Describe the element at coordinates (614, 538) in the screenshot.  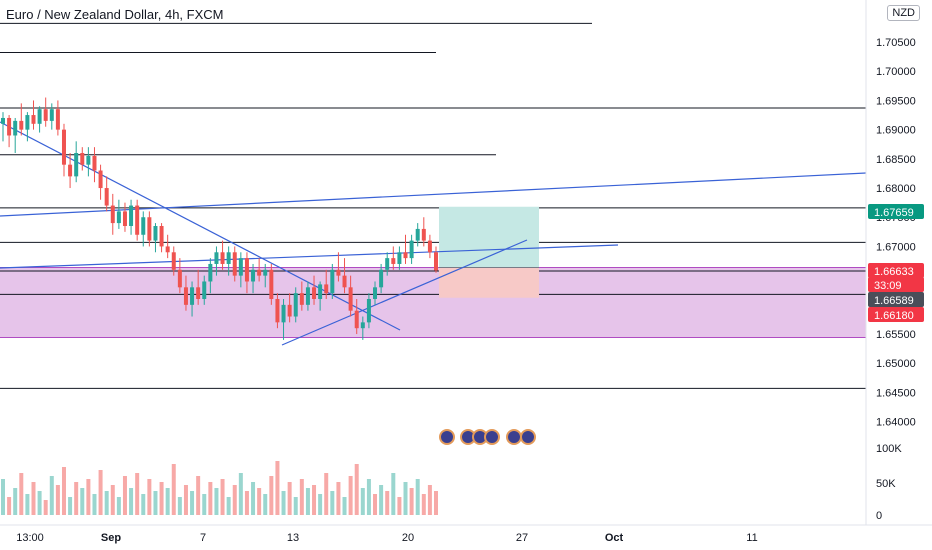
I see `time-tick-label: Oct` at that location.